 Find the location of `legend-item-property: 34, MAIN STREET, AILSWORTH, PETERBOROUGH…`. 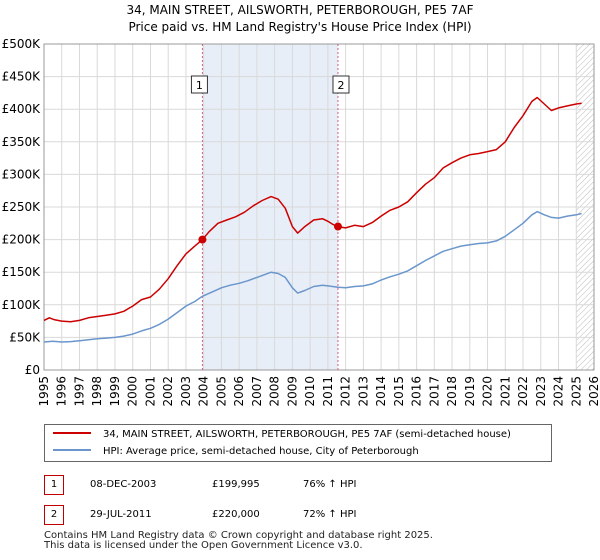

legend-item-property: 34, MAIN STREET, AILSWORTH, PETERBOROUGH… is located at coordinates (282, 435).